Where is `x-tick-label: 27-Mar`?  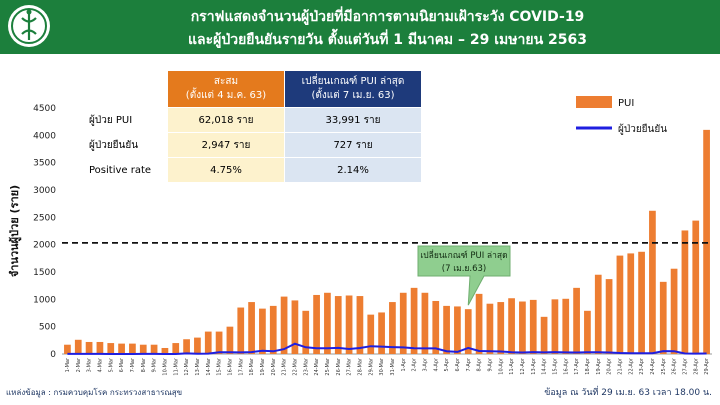 x-tick-label: 27-Mar is located at coordinates (350, 366).